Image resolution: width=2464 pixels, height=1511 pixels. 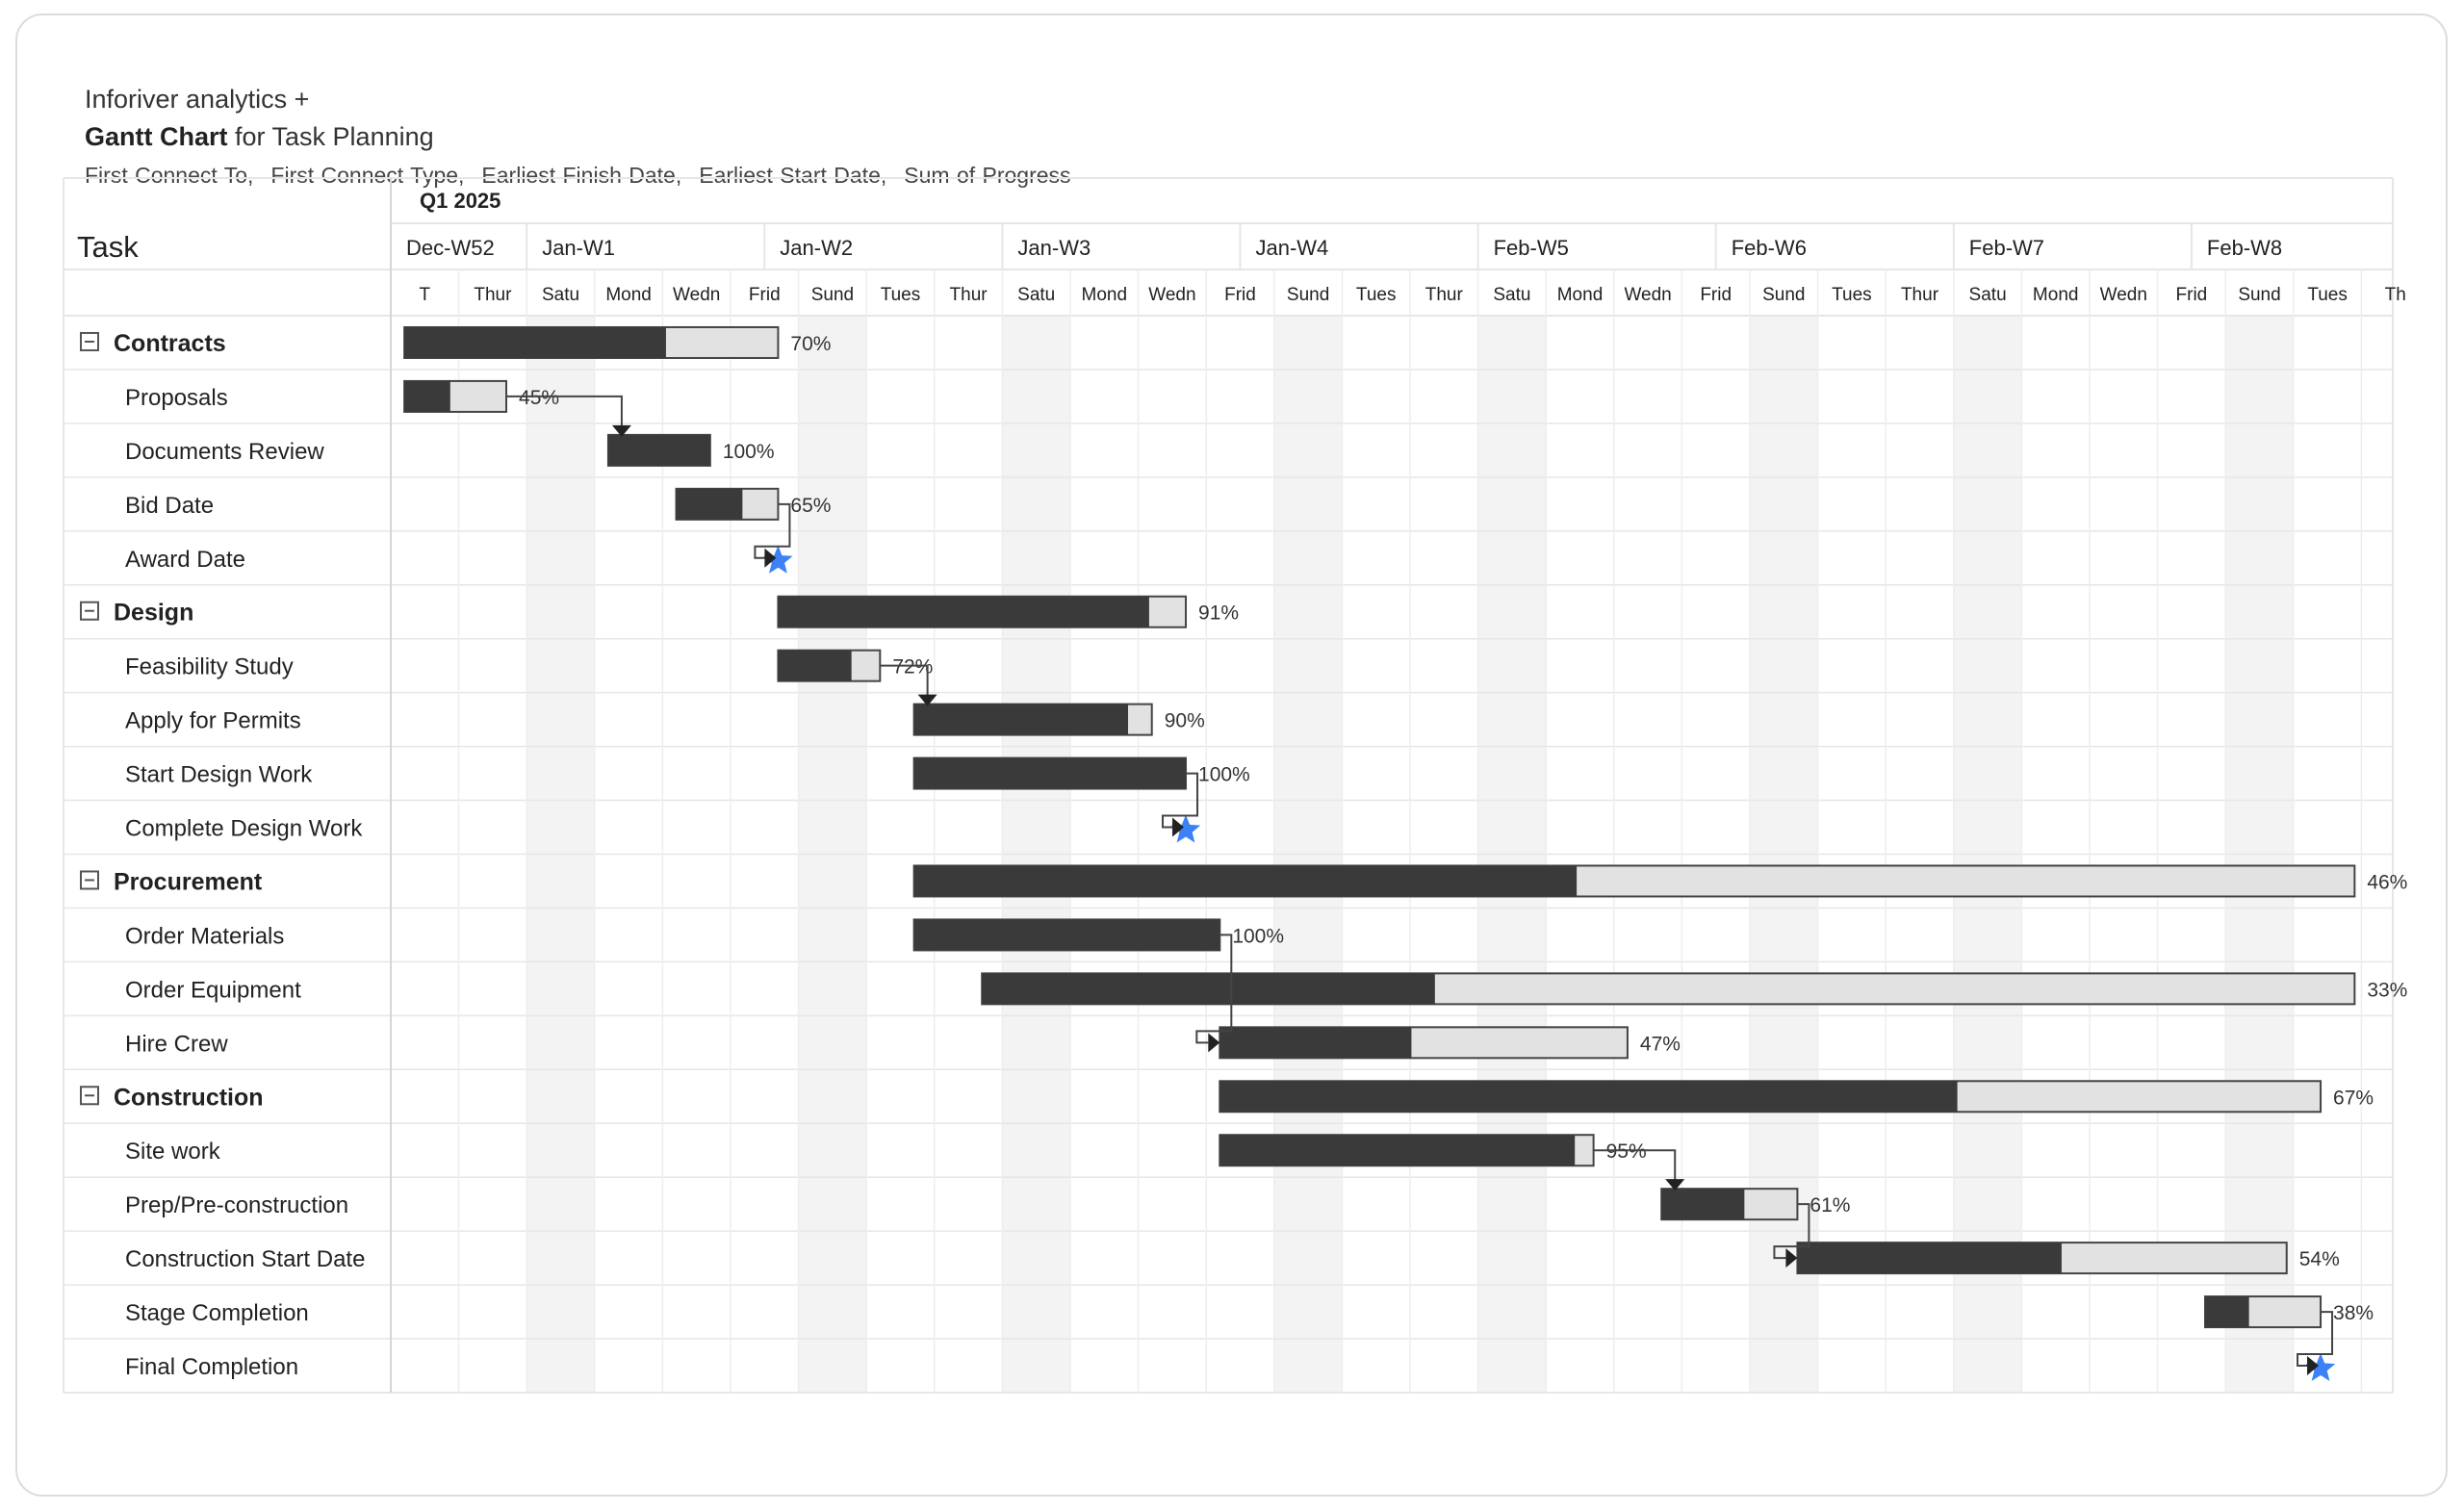 What do you see at coordinates (176, 398) in the screenshot?
I see `task-name: Proposals` at bounding box center [176, 398].